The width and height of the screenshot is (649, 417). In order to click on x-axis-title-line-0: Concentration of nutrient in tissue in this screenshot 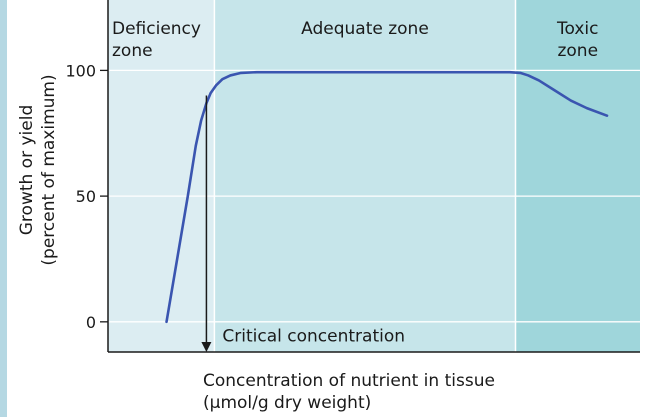, I will do `click(349, 381)`.